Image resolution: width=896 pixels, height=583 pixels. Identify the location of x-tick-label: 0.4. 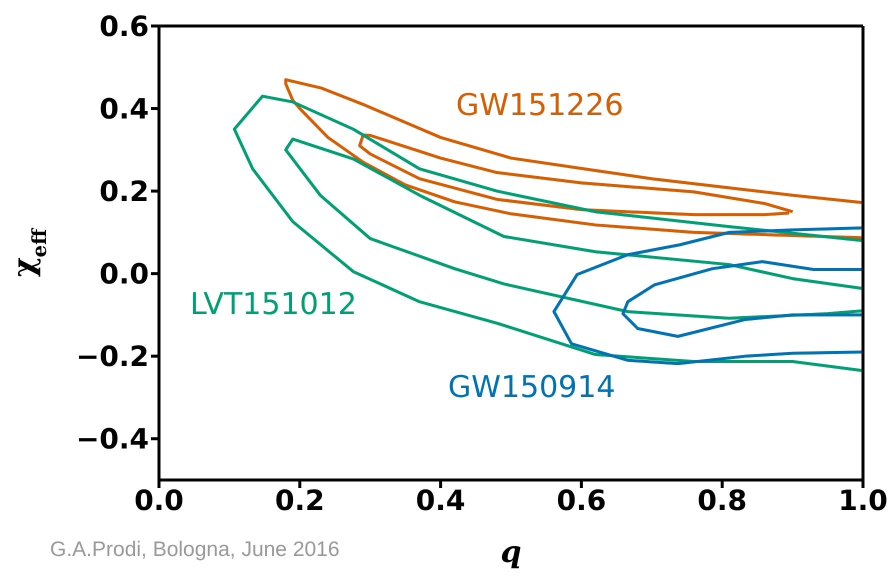
(441, 500).